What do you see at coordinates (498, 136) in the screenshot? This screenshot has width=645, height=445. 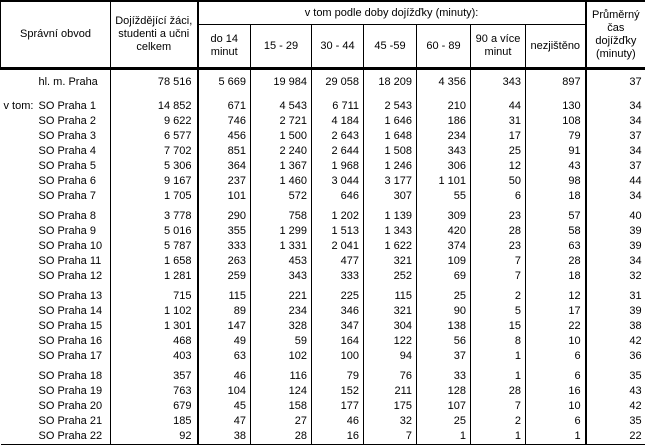 I see `cell-value: 17` at bounding box center [498, 136].